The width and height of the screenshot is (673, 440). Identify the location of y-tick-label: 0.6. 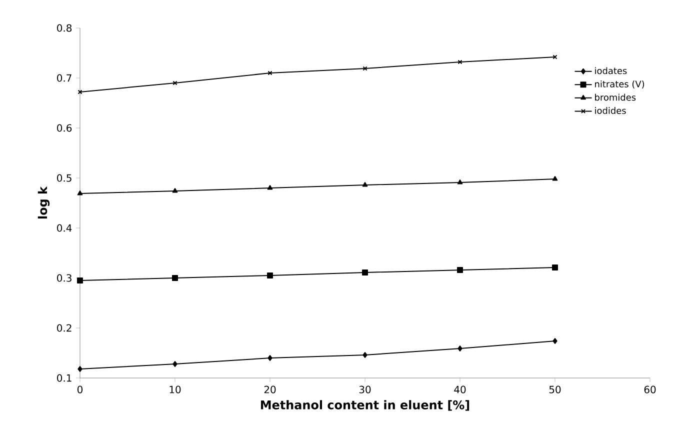
(64, 128).